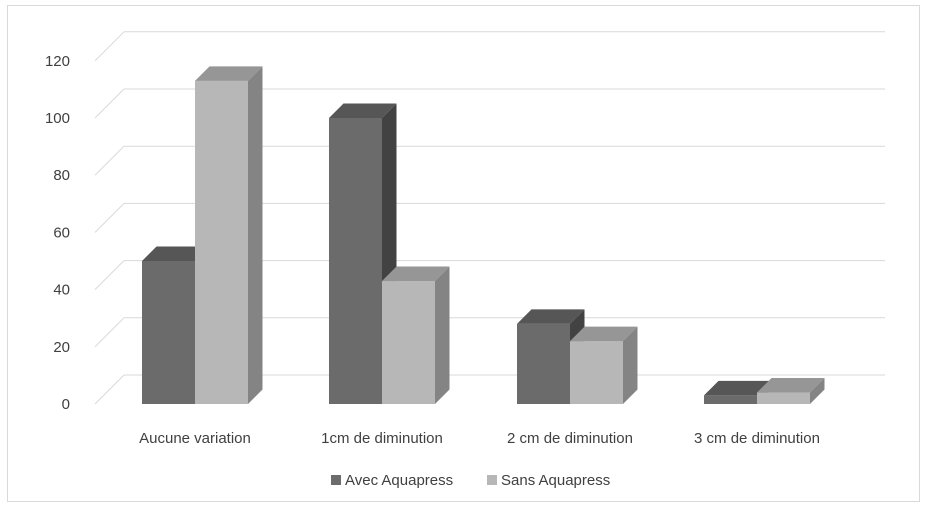 The image size is (928, 507). I want to click on legend: Avec Aquapress Sans Aquapress, so click(470, 480).